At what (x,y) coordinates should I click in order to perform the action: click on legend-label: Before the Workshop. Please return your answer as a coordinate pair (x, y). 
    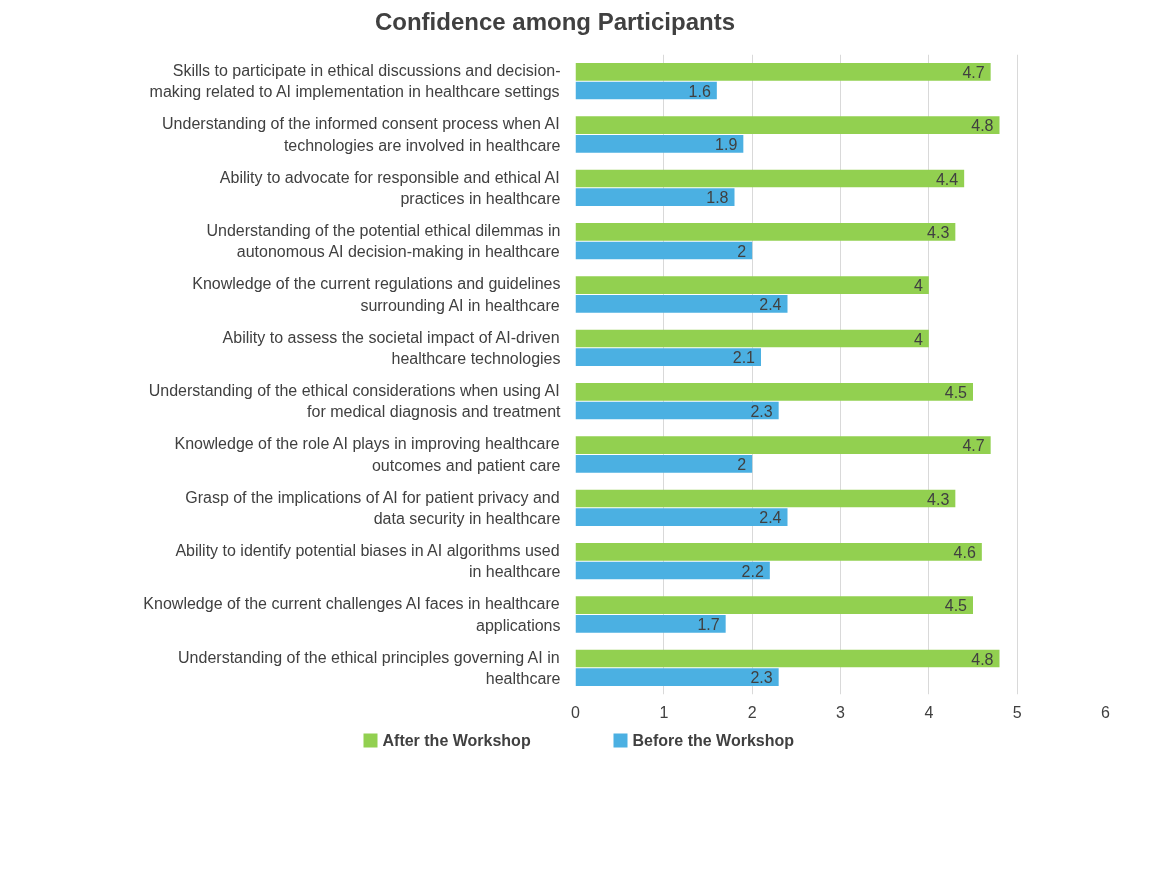
    Looking at the image, I should click on (713, 741).